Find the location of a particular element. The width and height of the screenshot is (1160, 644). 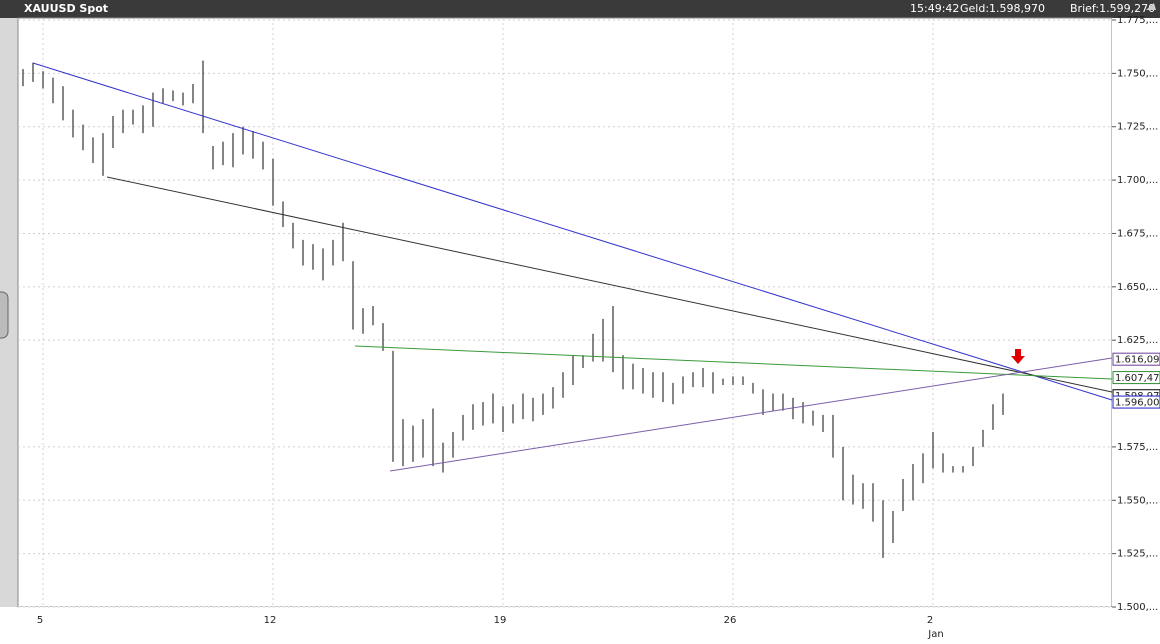

x-axis-area is located at coordinates (556, 625).